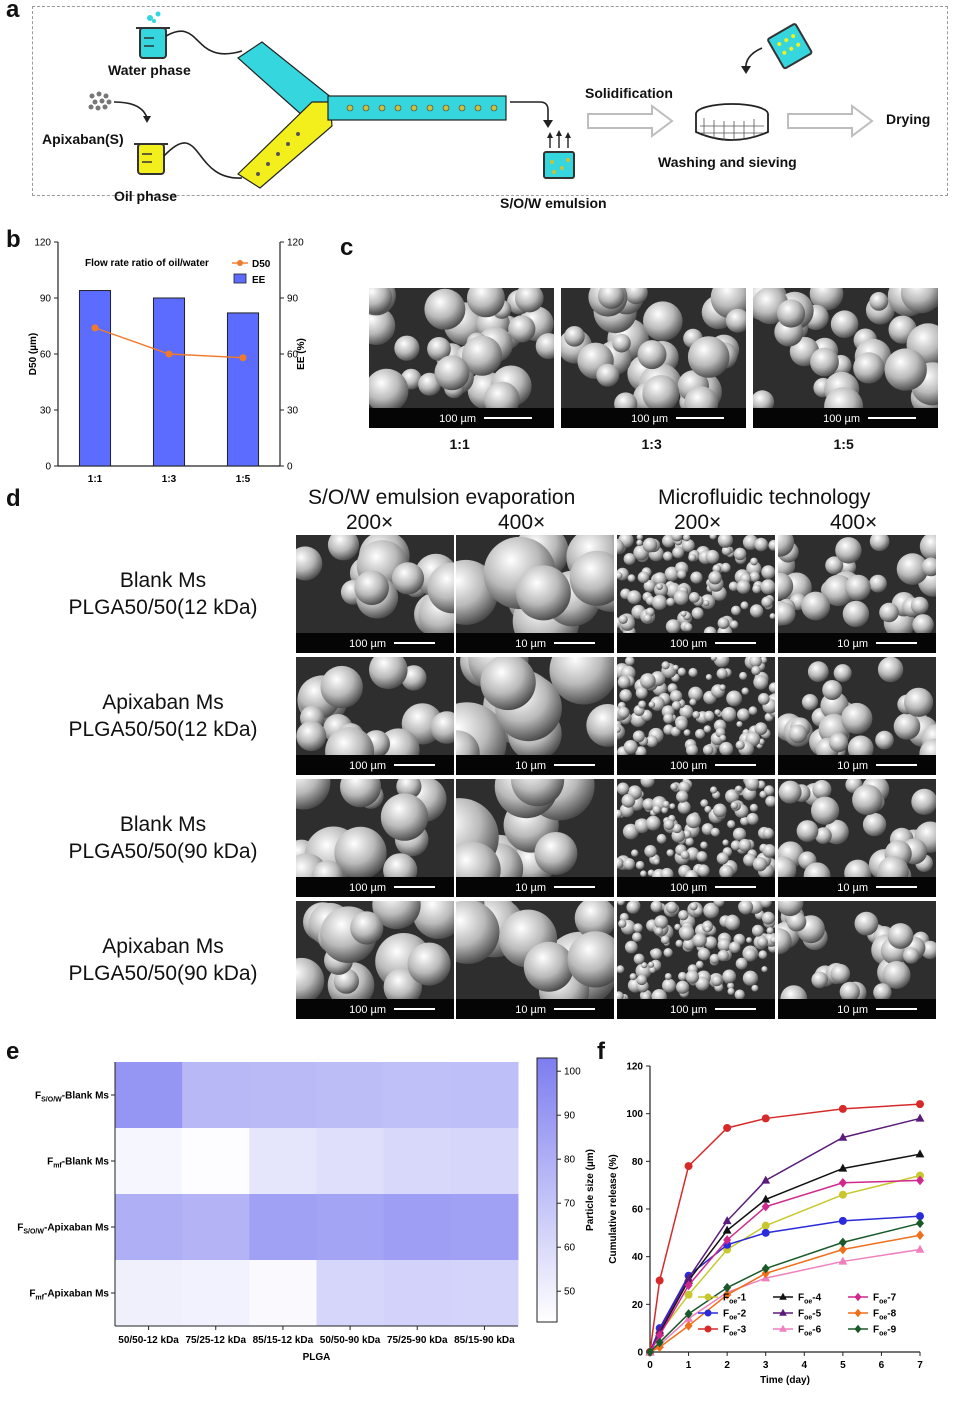 This screenshot has height=1402, width=955. I want to click on pour-beaker-icon, so click(790, 46).